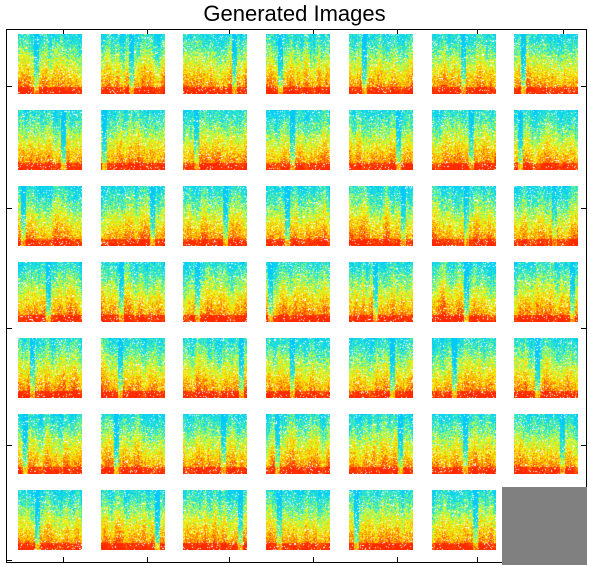 Image resolution: width=589 pixels, height=565 pixels. What do you see at coordinates (294, 13) in the screenshot?
I see `figure-title: Generated Images` at bounding box center [294, 13].